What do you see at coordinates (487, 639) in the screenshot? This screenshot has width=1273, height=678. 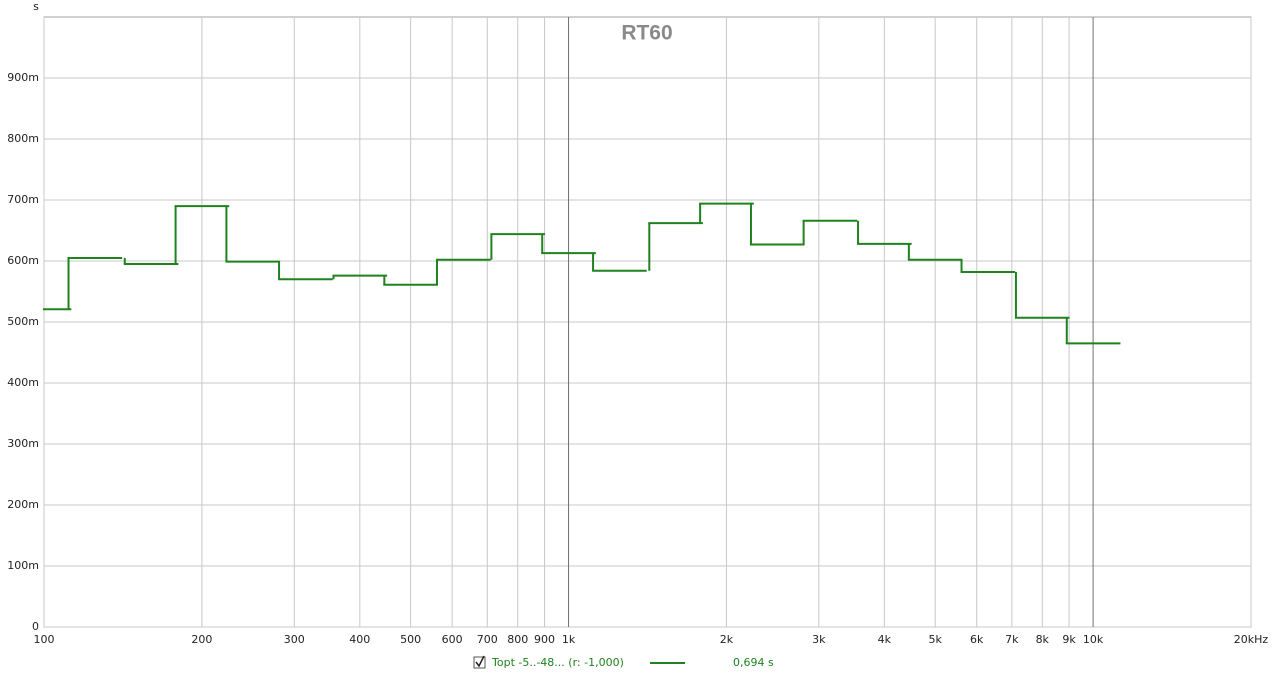 I see `x-tick-label: 700` at bounding box center [487, 639].